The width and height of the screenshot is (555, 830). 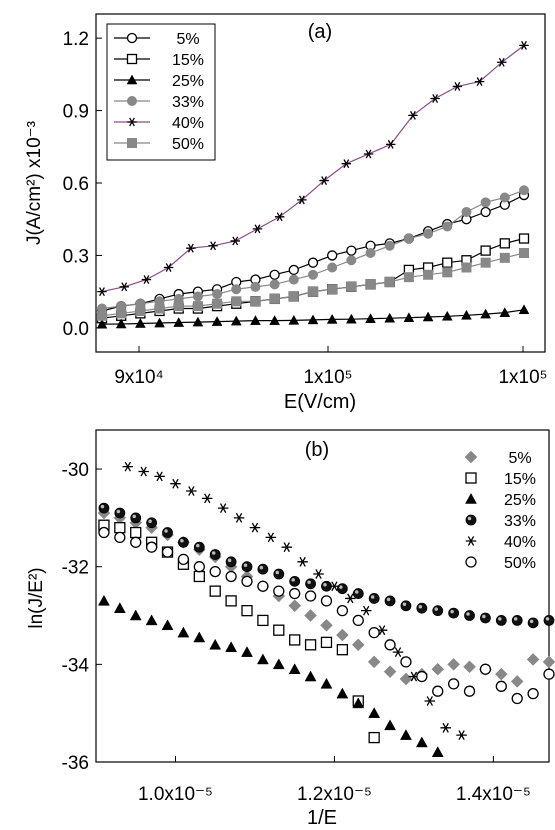 What do you see at coordinates (76, 665) in the screenshot?
I see `y-tick-label-b: -34` at bounding box center [76, 665].